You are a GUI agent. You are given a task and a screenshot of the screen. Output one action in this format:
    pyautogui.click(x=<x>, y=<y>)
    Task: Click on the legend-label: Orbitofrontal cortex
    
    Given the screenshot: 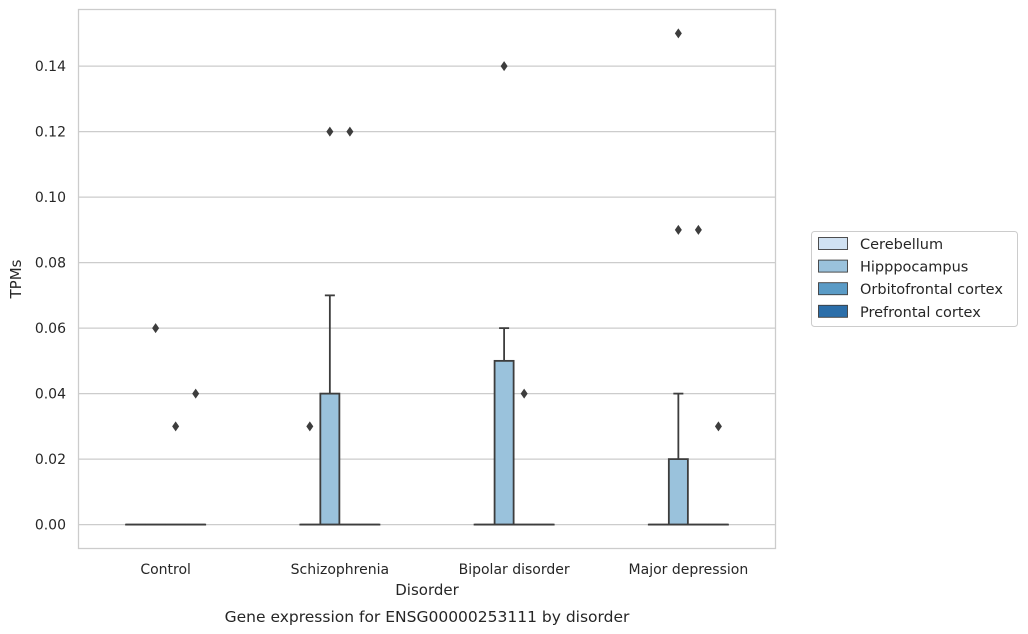 What is the action you would take?
    pyautogui.click(x=931, y=290)
    